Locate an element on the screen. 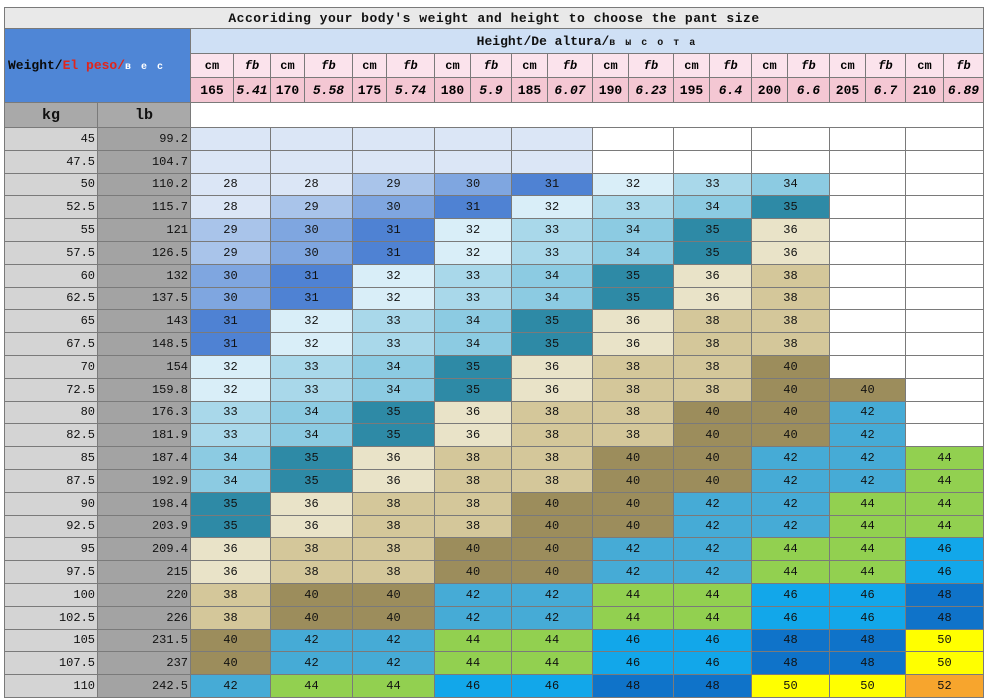 Image resolution: width=1000 pixels, height=698 pixels. weight-kg-cell: 67.5 is located at coordinates (51, 344).